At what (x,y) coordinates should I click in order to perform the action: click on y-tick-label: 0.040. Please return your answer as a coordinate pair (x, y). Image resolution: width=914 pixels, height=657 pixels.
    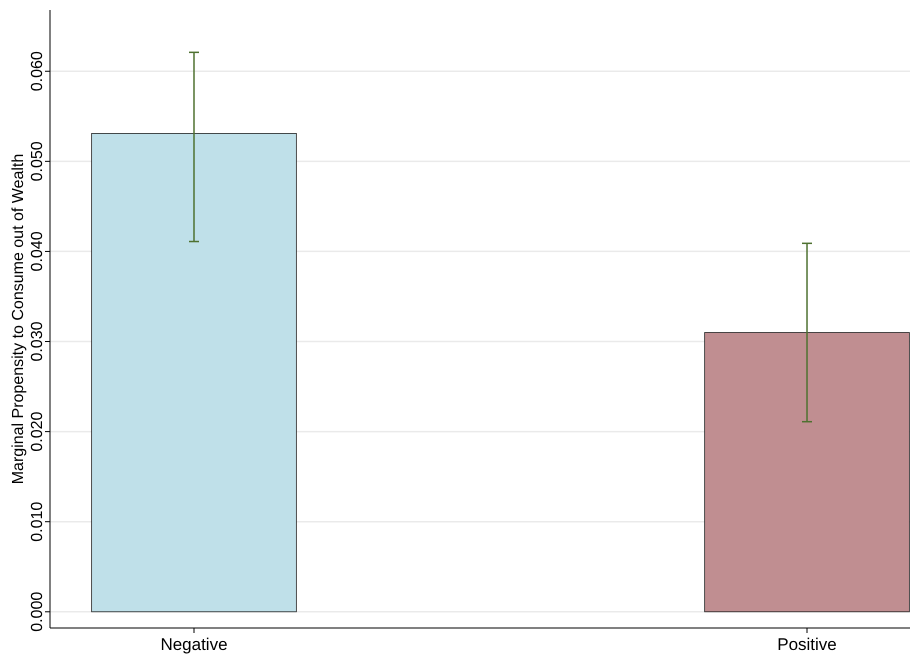
    Looking at the image, I should click on (37, 251).